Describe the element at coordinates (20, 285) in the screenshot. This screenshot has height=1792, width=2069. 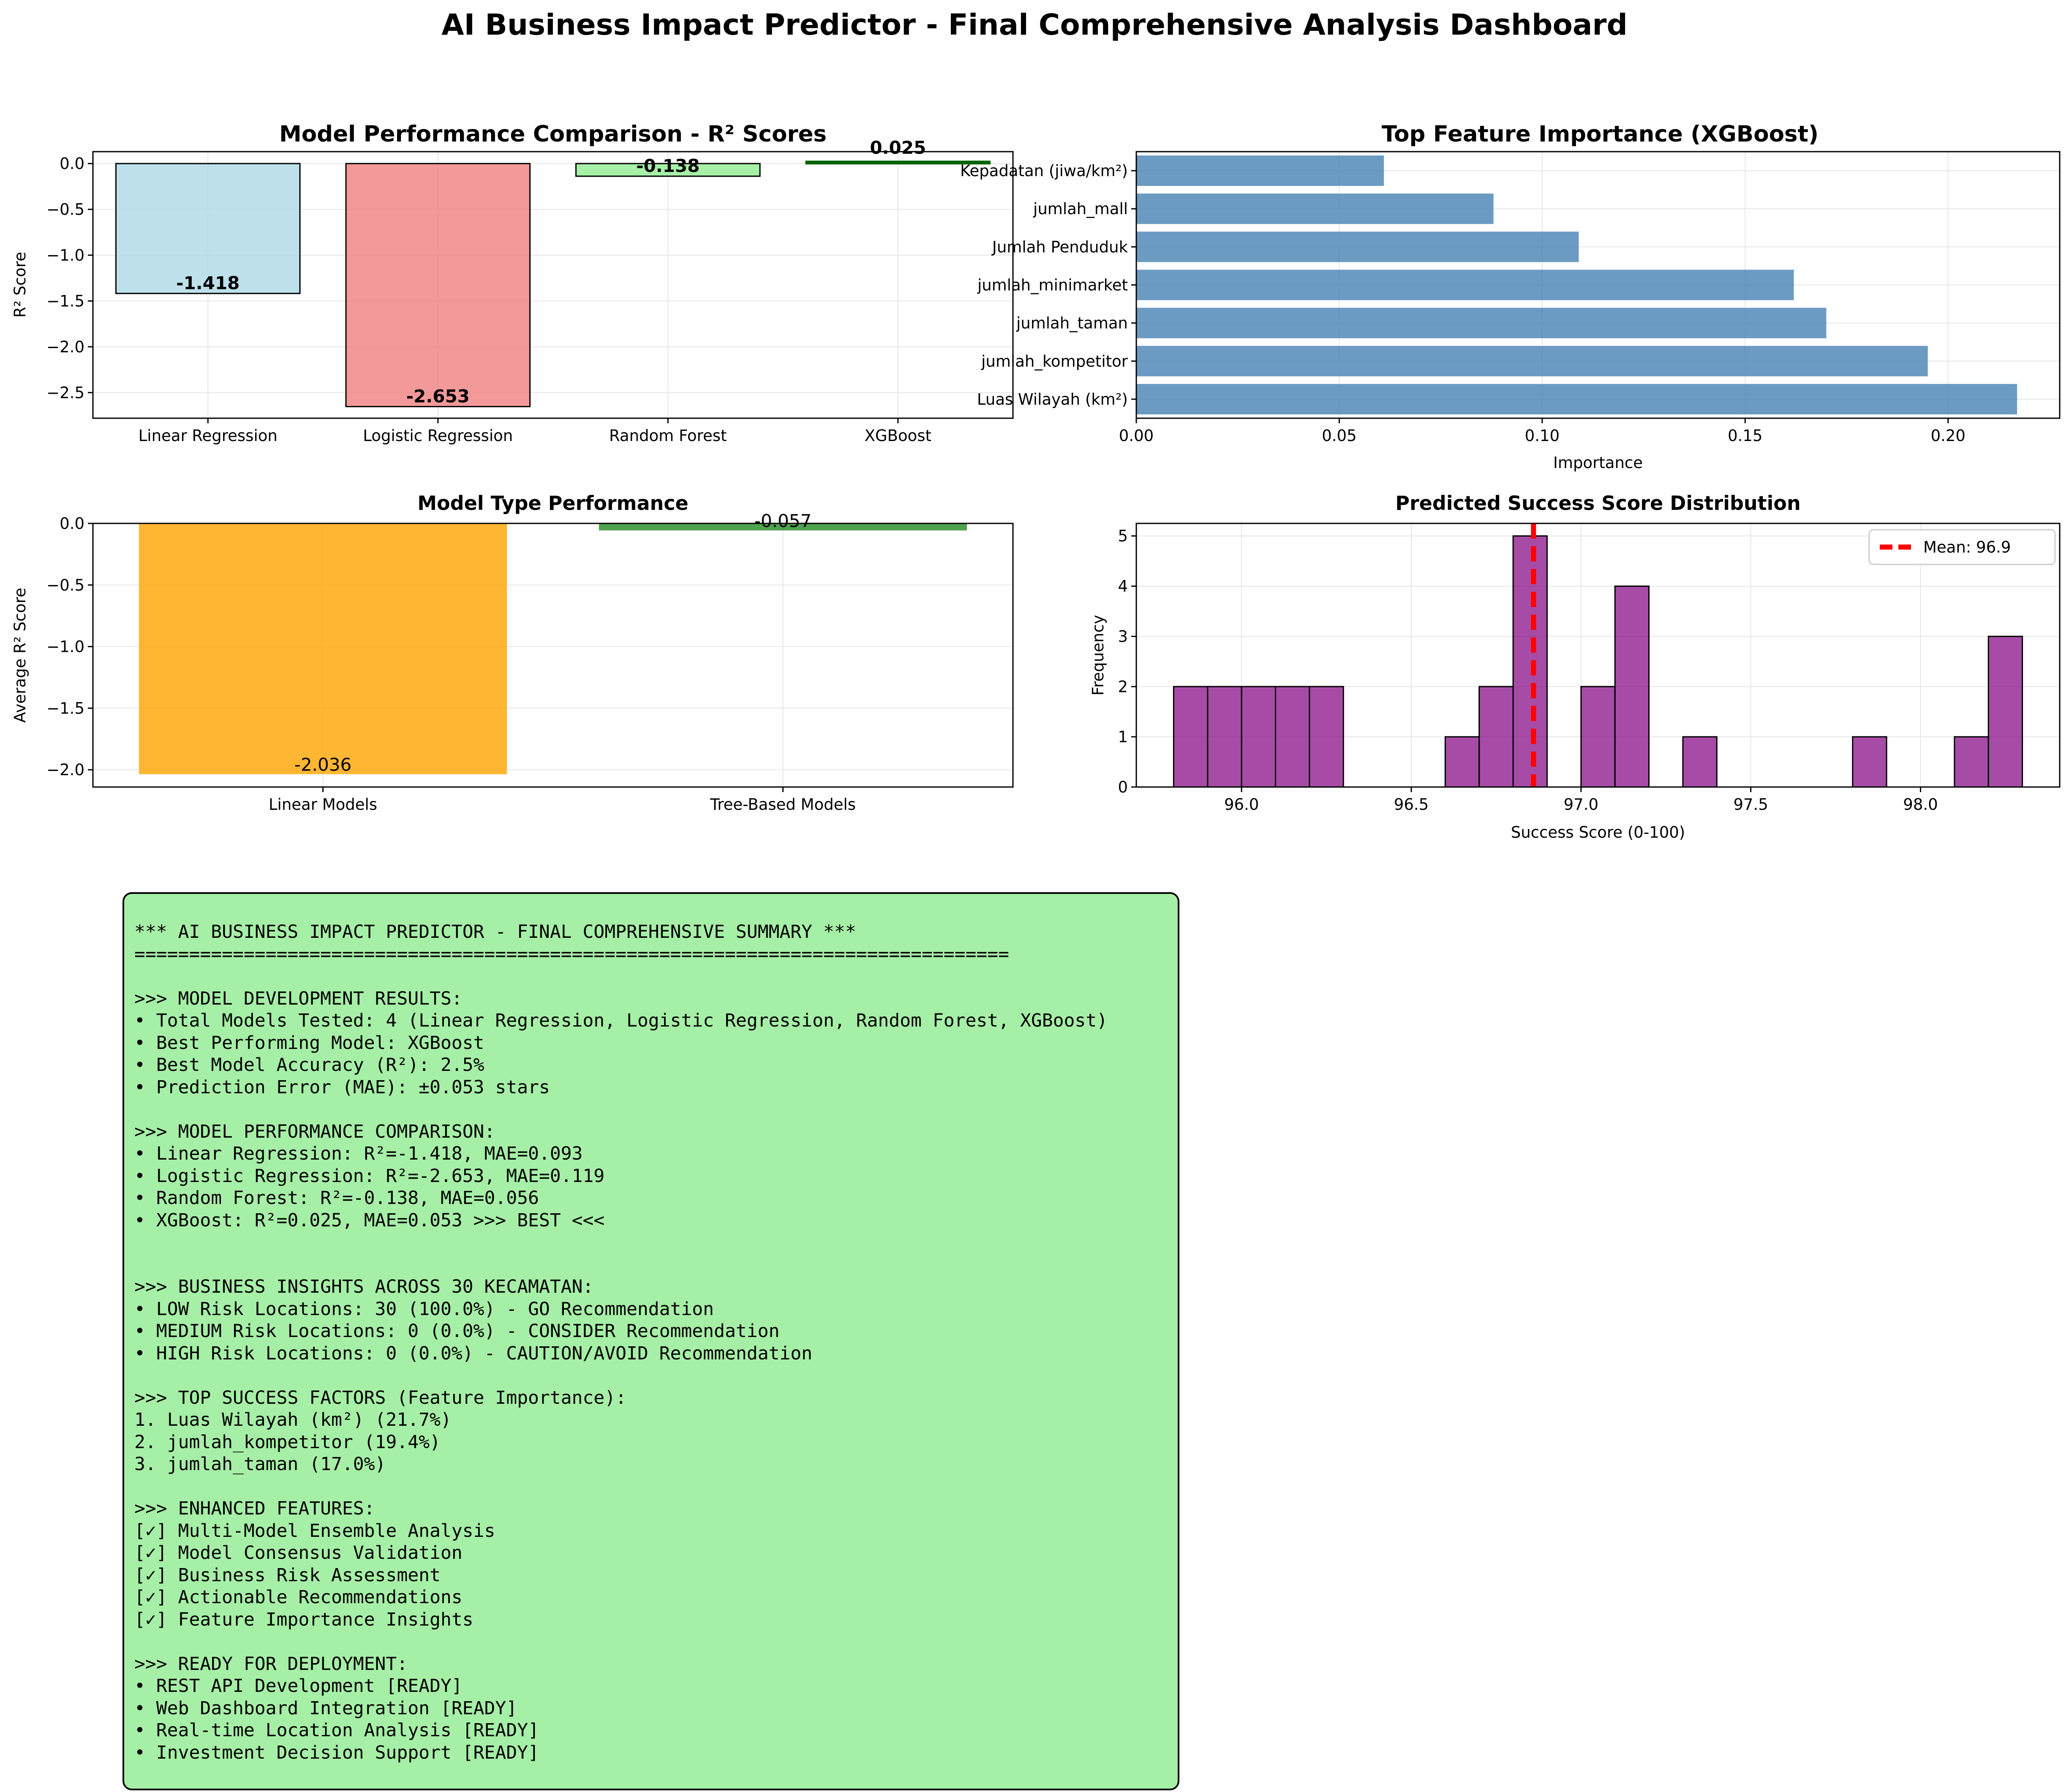
I see `r2-chart-ylabel: R² Score` at that location.